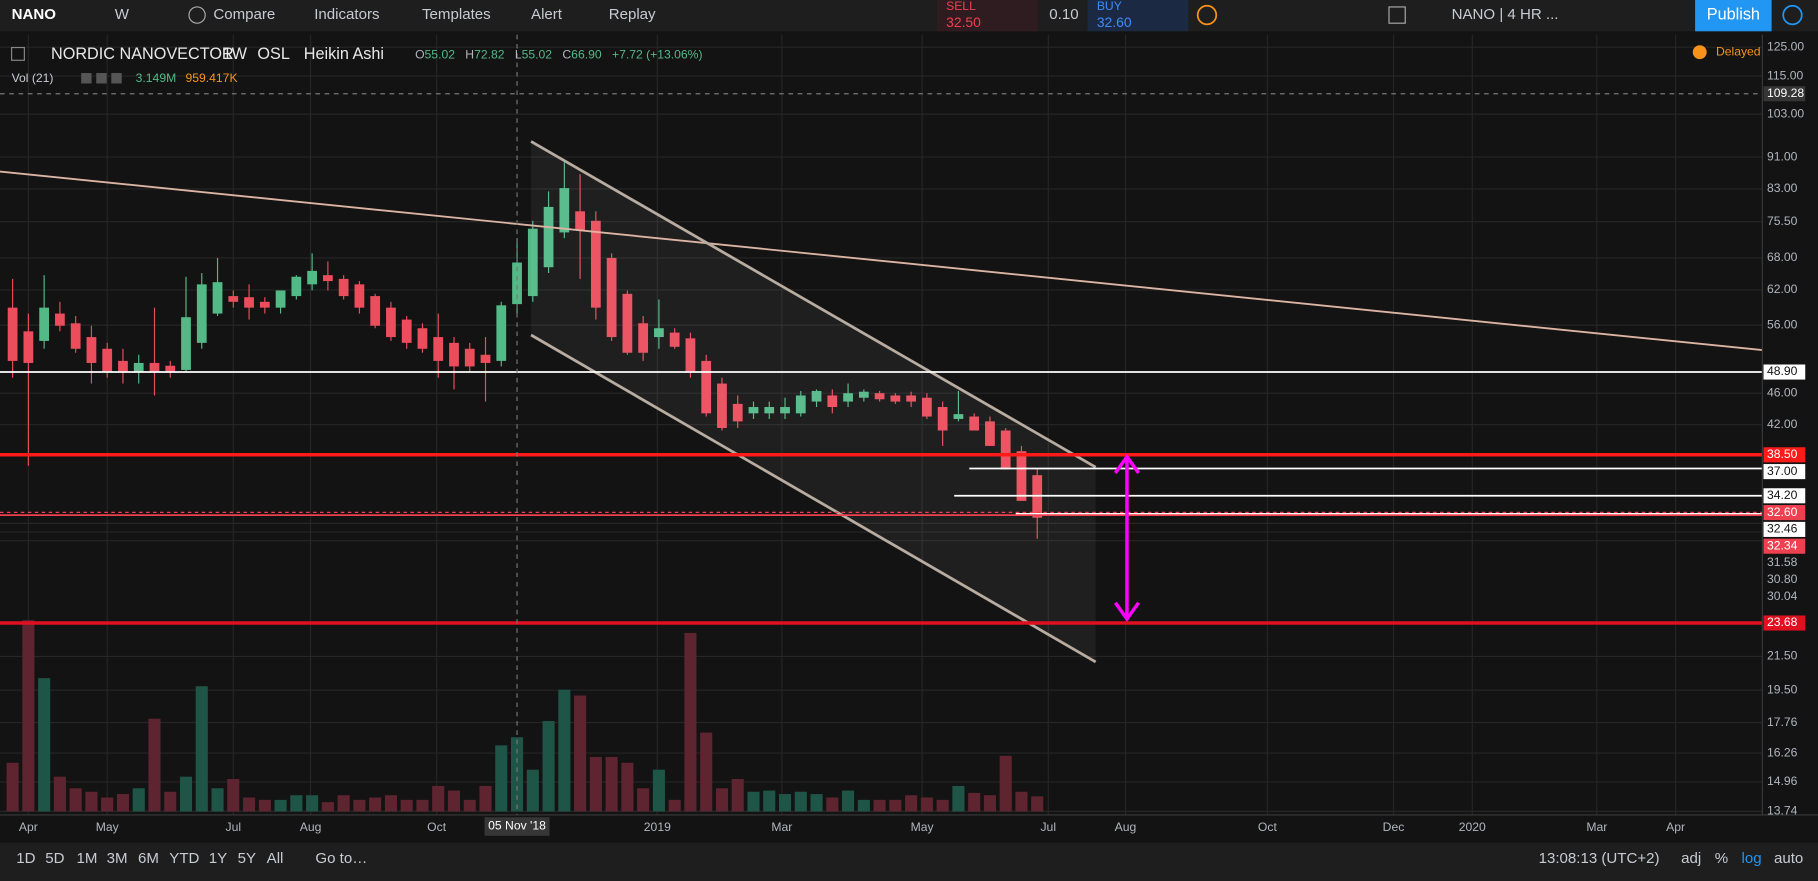 Image resolution: width=1818 pixels, height=881 pixels. What do you see at coordinates (632, 14) in the screenshot?
I see `replay-button: Replay` at bounding box center [632, 14].